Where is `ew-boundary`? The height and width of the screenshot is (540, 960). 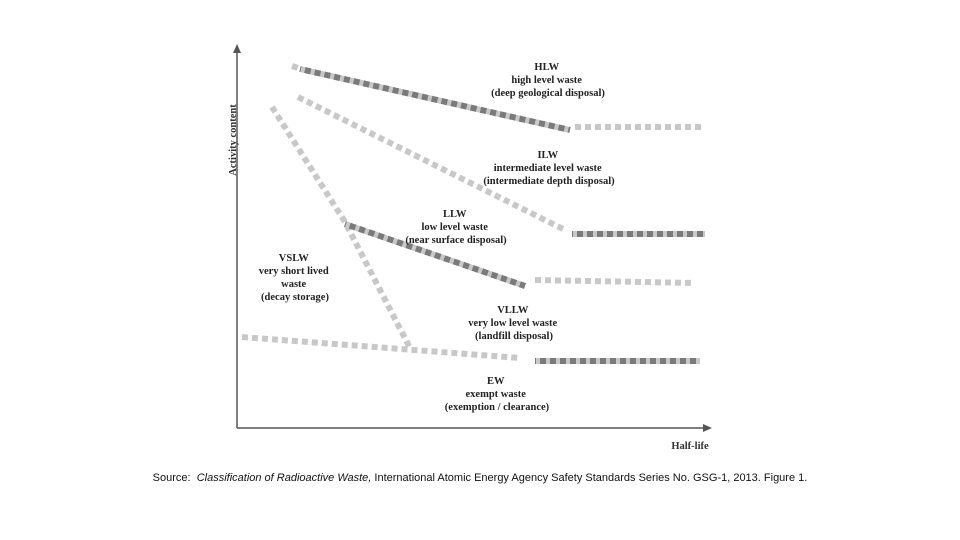
ew-boundary is located at coordinates (381, 347).